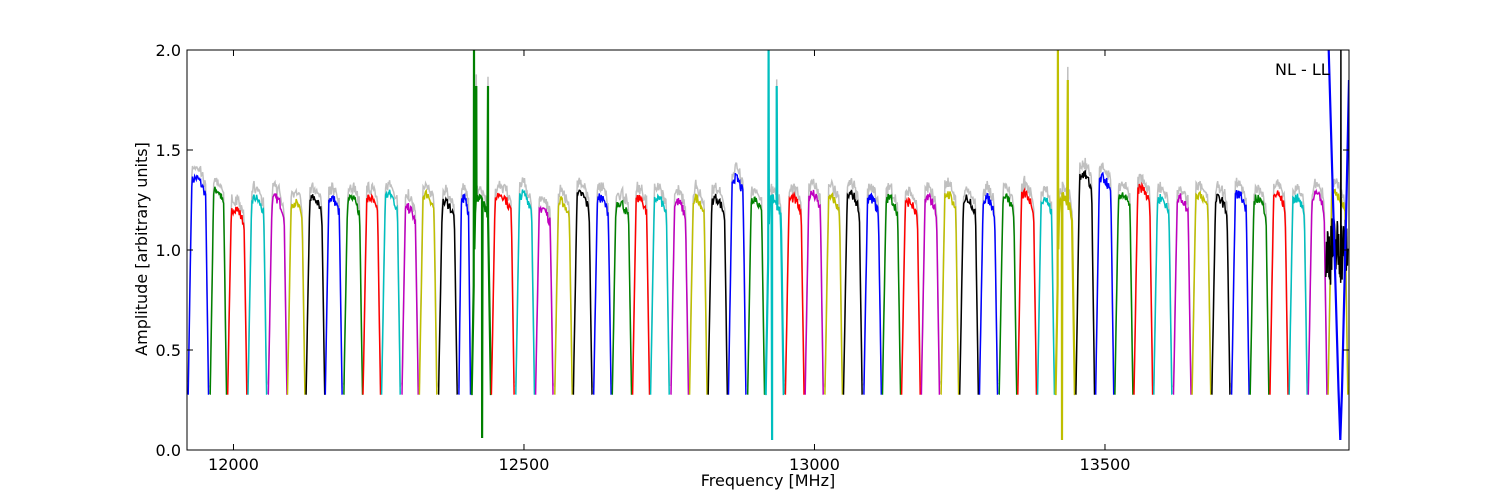 Image resolution: width=1500 pixels, height=500 pixels. What do you see at coordinates (168, 350) in the screenshot?
I see `y-tick-label: 0.5` at bounding box center [168, 350].